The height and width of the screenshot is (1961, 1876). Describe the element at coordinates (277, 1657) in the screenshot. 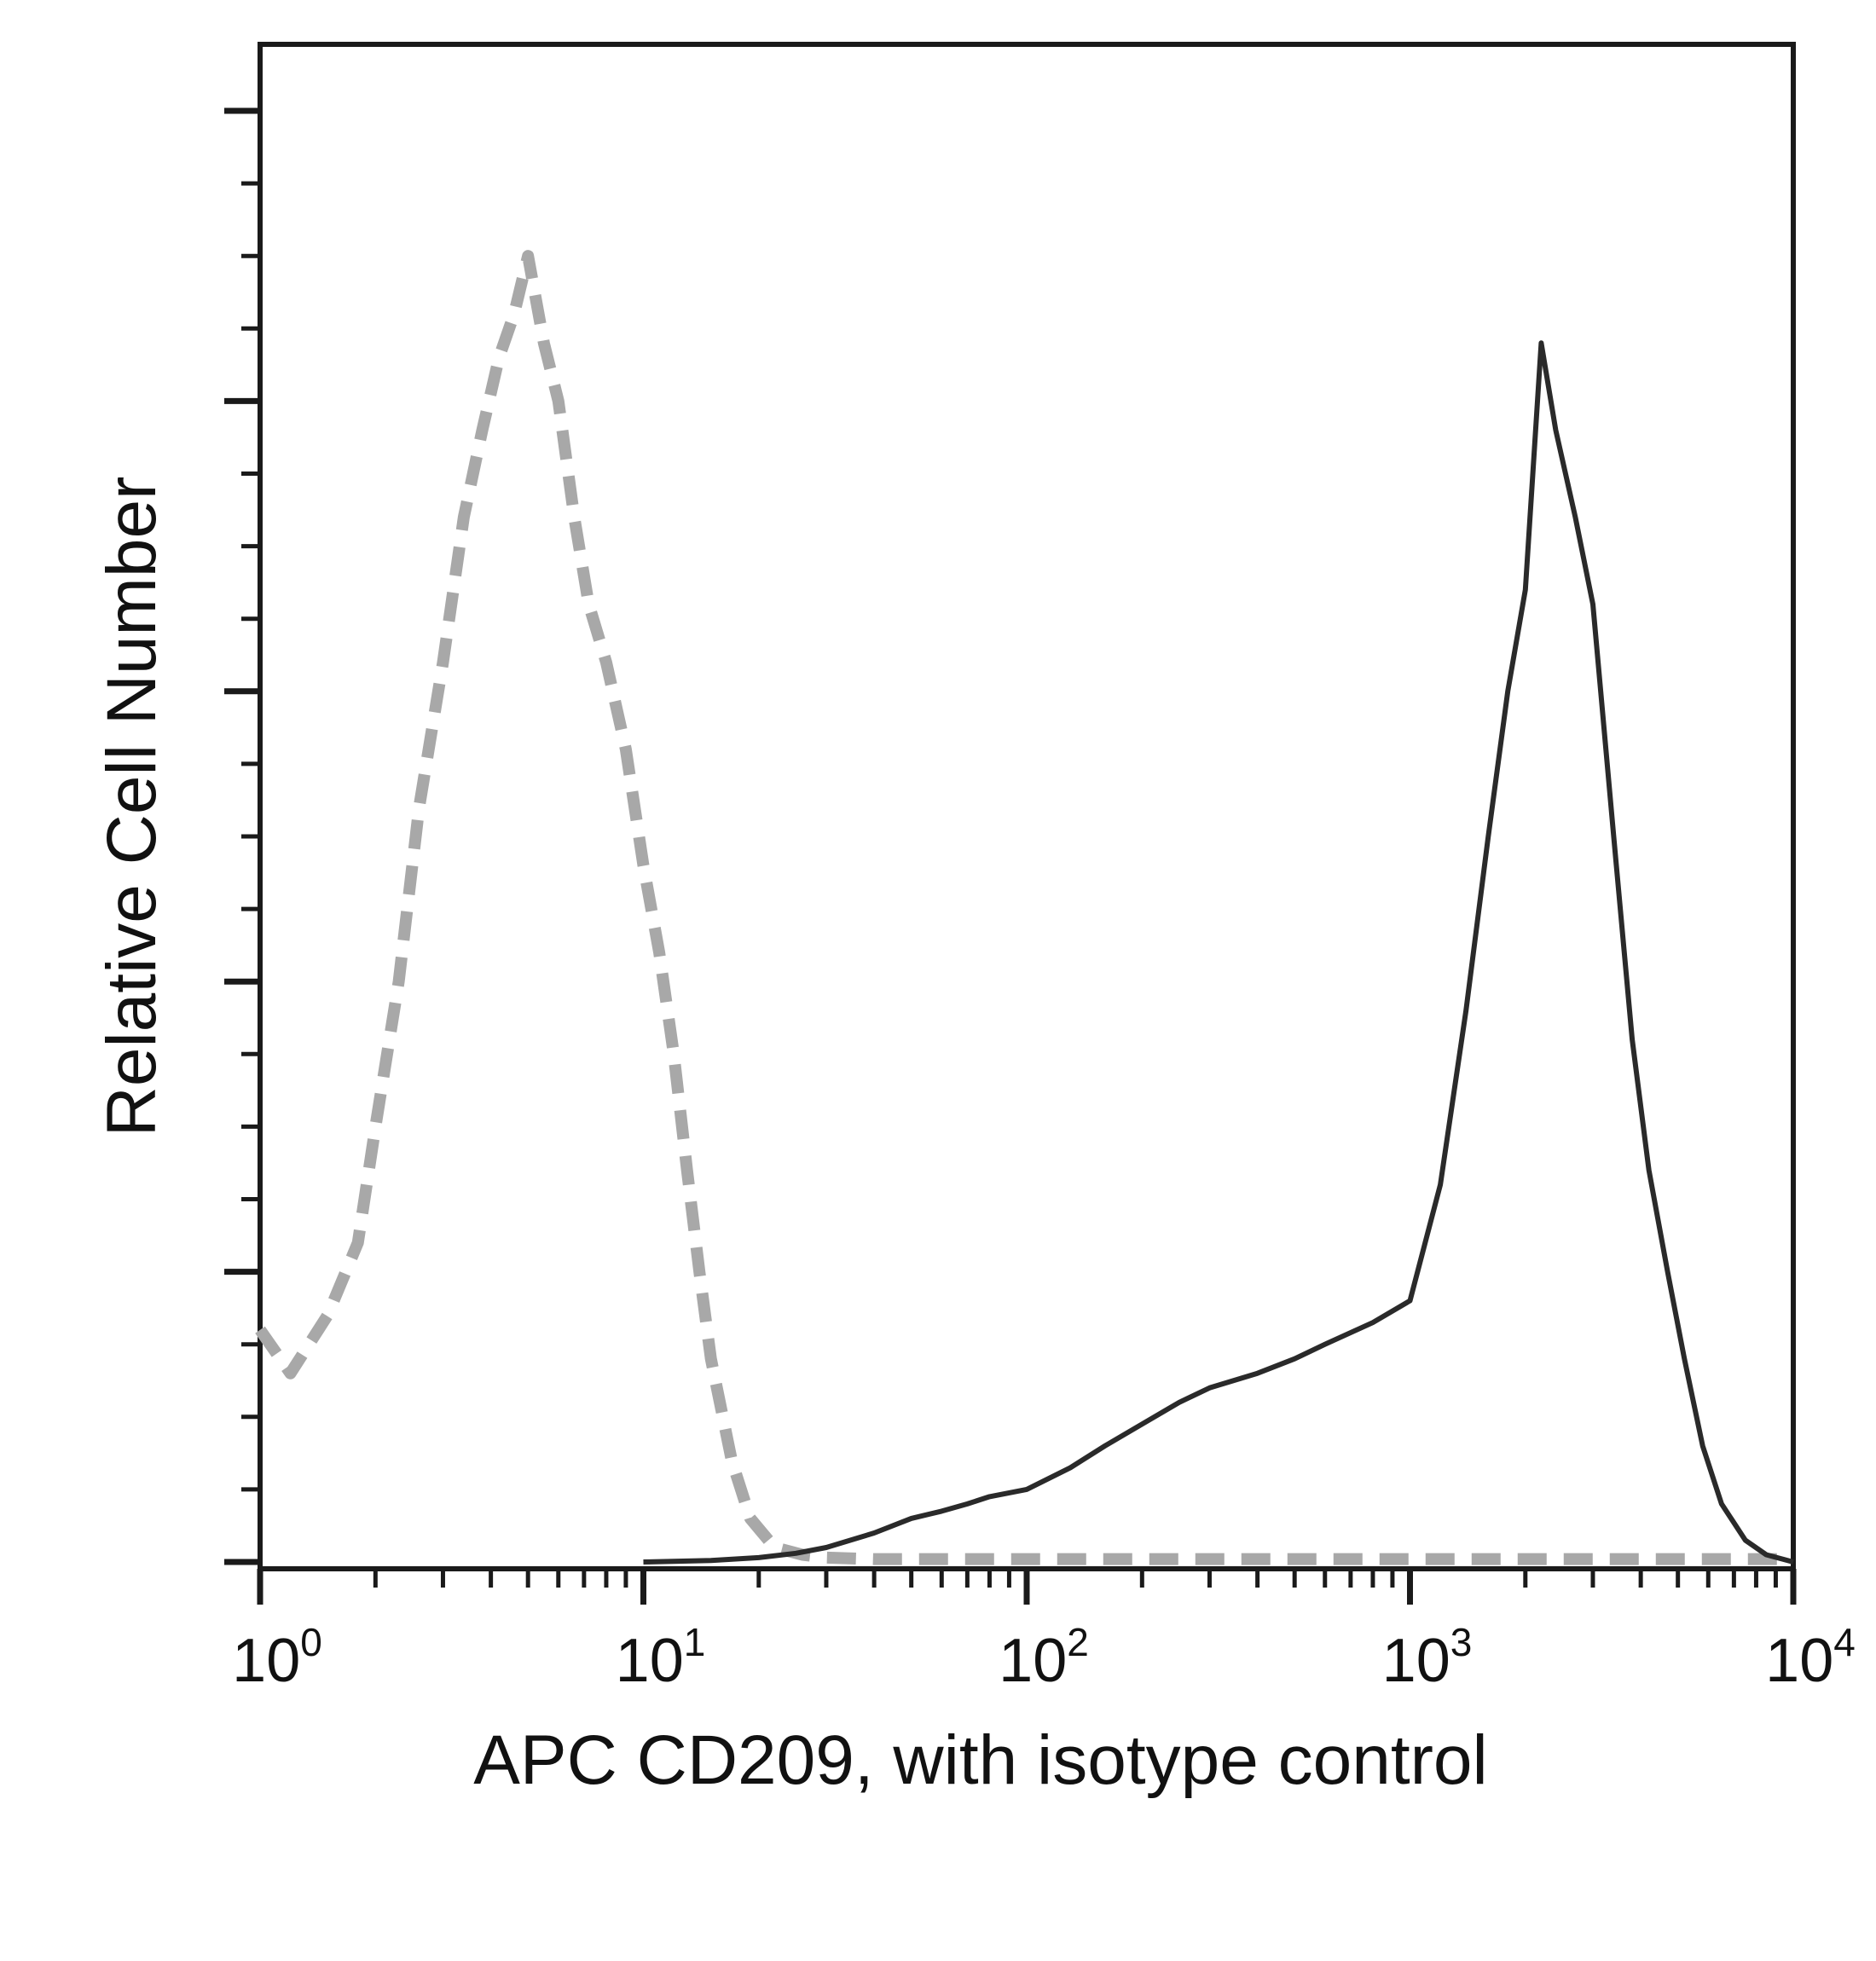

I see `x-tick-label: 10⁰` at that location.